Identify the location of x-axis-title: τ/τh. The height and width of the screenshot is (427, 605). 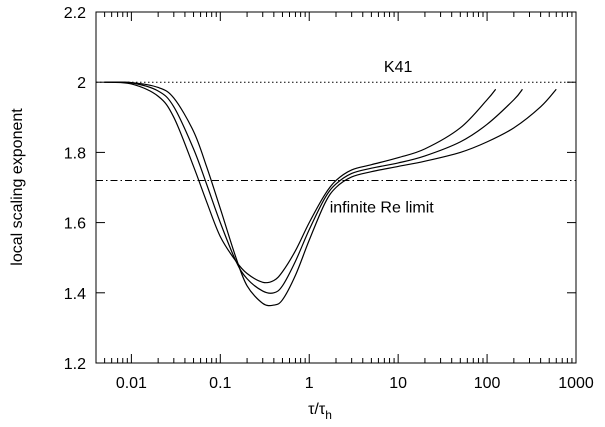
(320, 411).